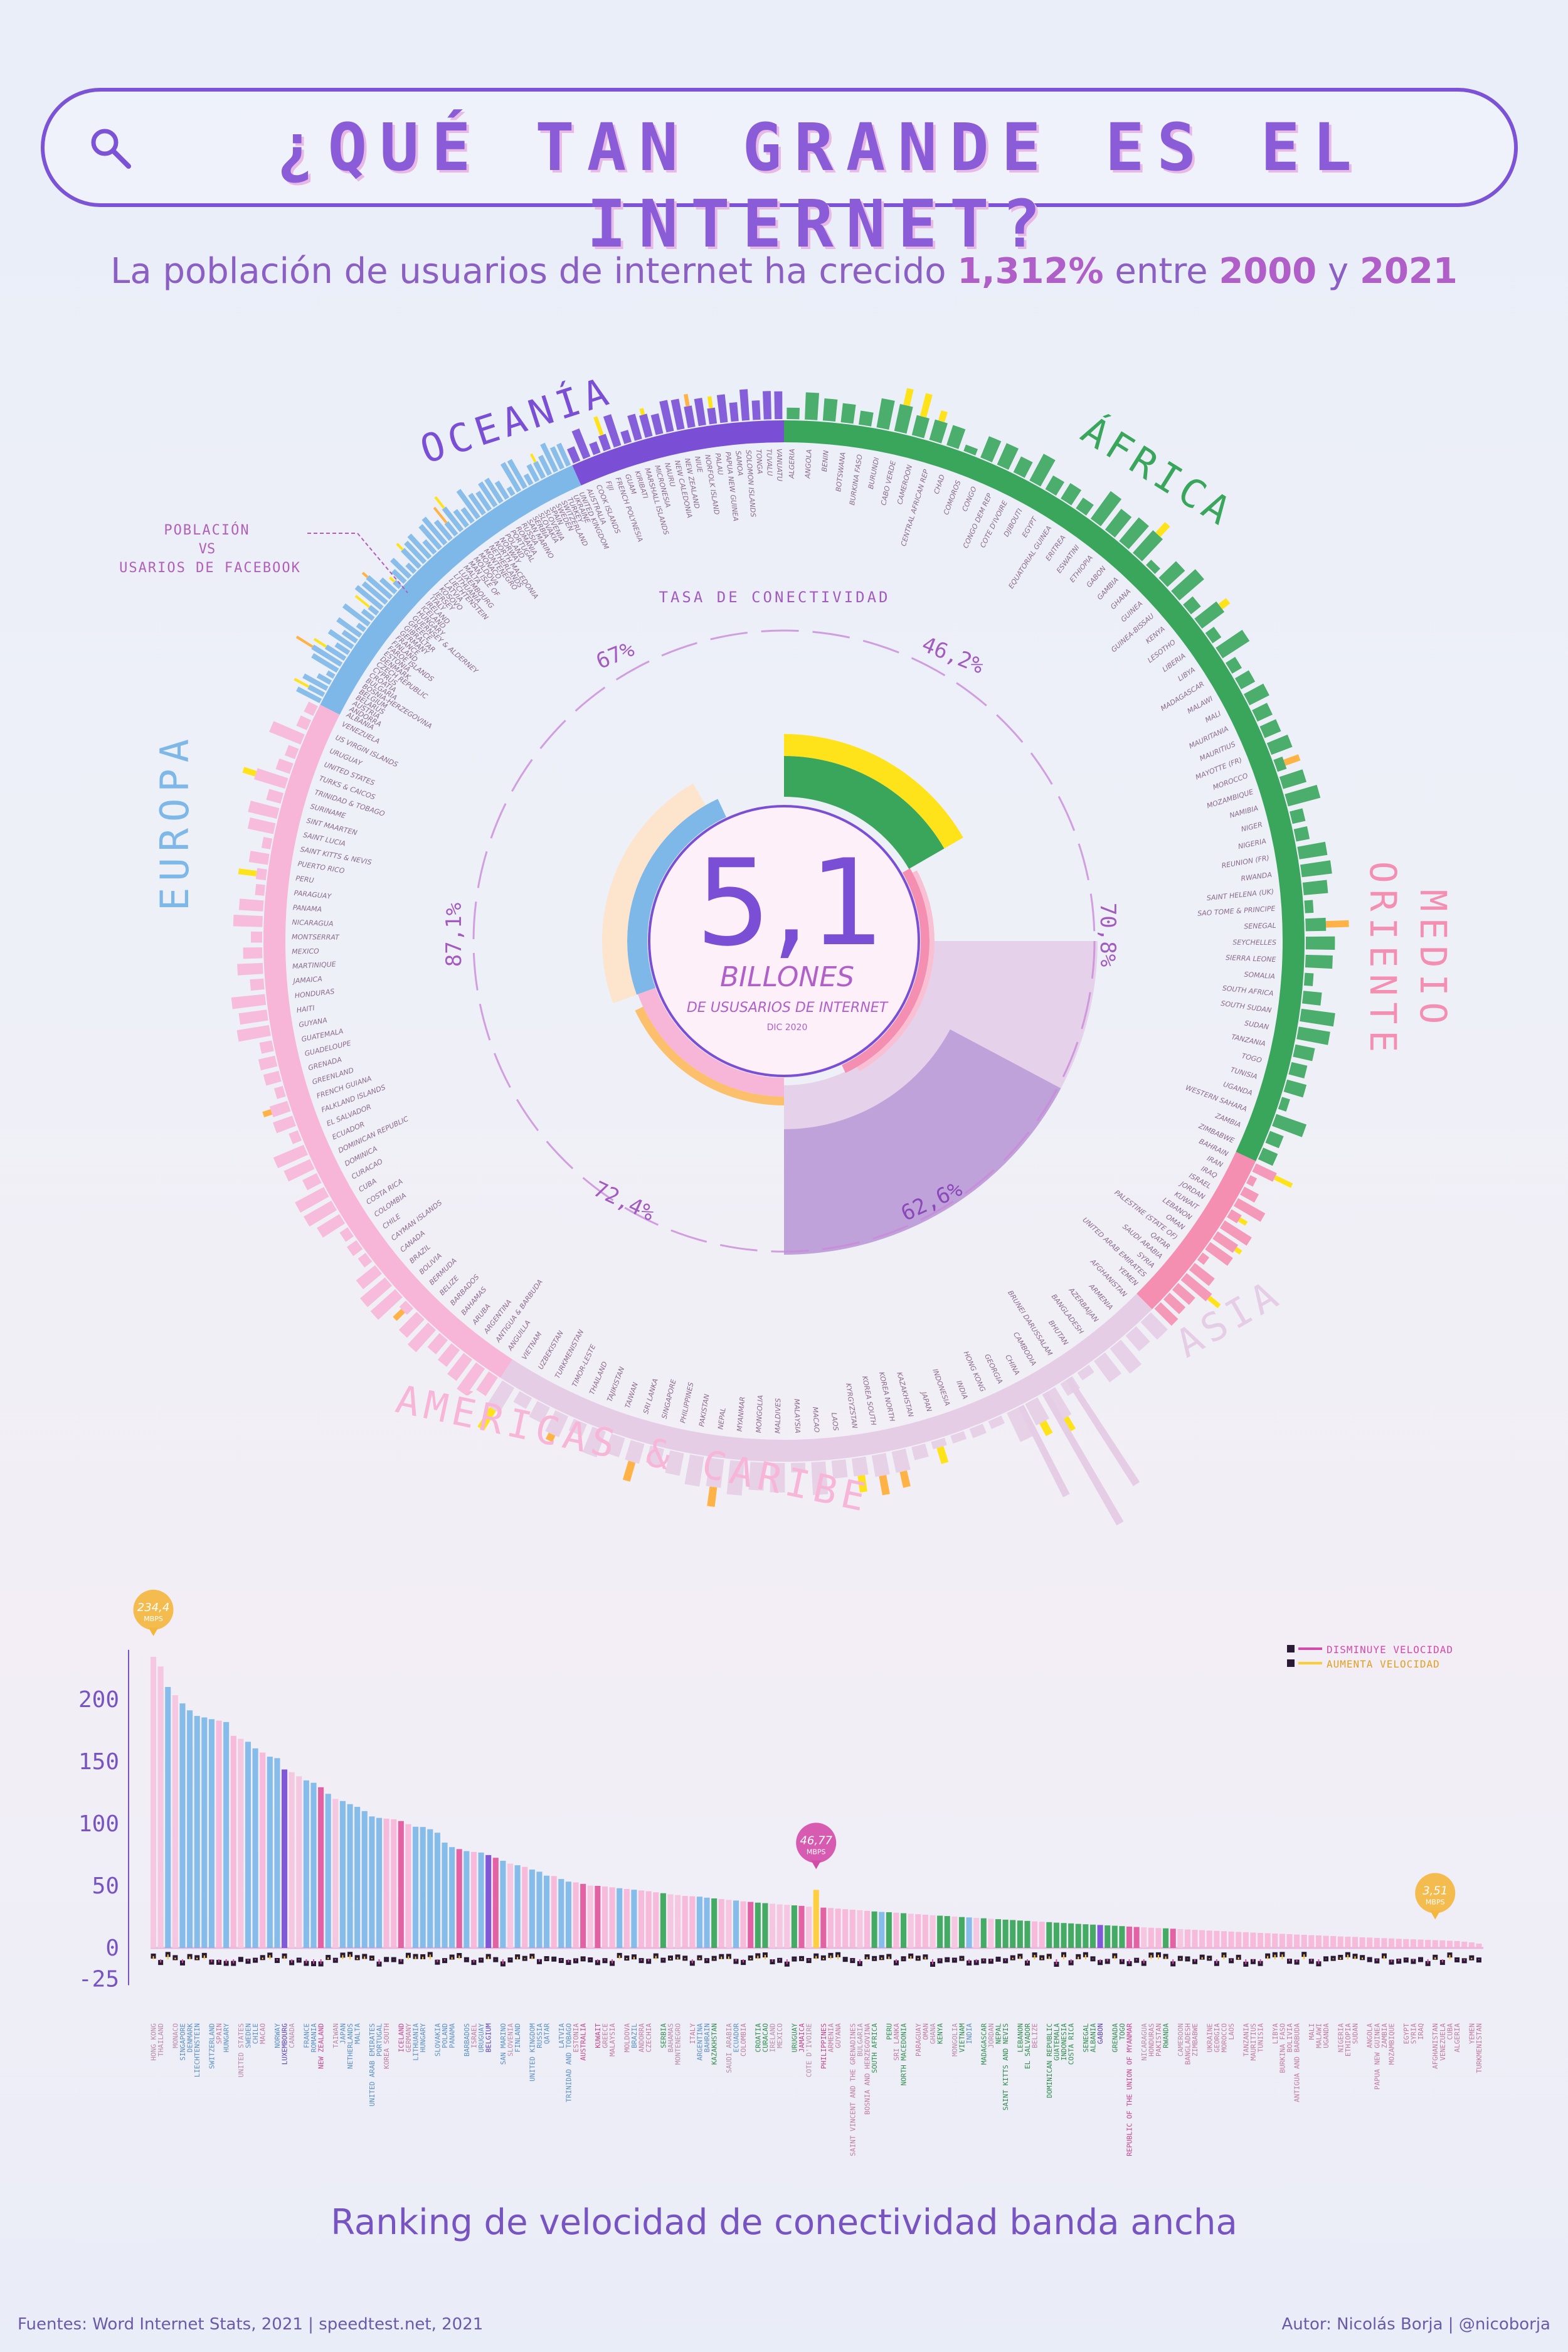 This screenshot has height=2352, width=1568. Describe the element at coordinates (788, 1008) in the screenshot. I see `center-caption: DE USUSARIOS DE INTERNET` at that location.